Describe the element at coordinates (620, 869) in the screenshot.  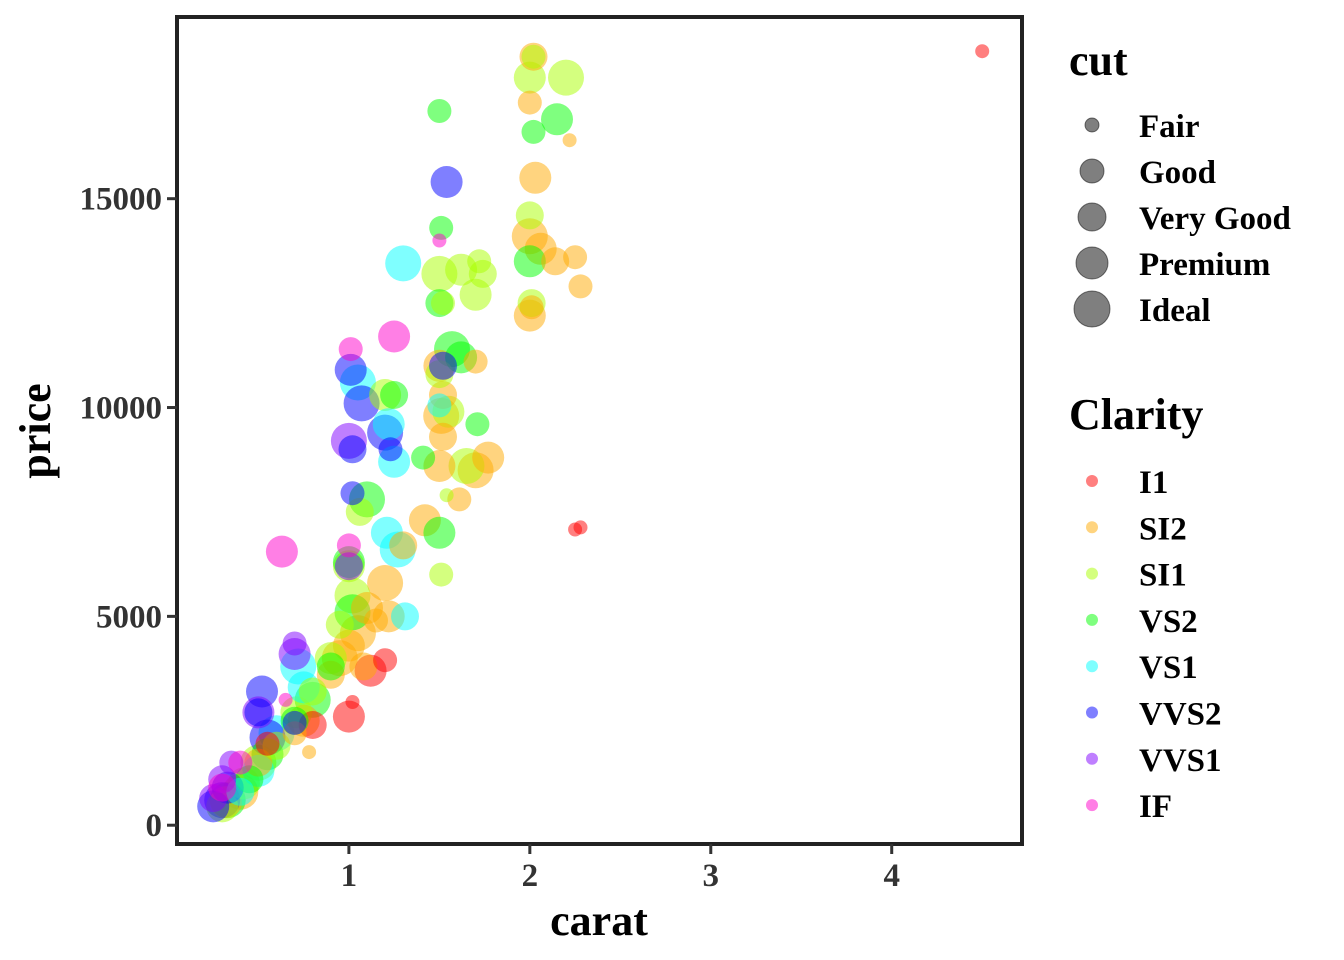
I see `x-axis: 1 2 3 4` at that location.